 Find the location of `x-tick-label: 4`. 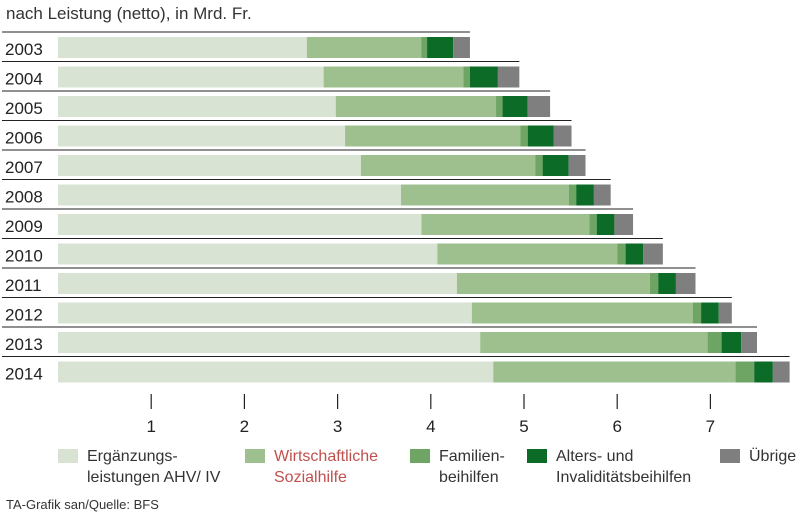

x-tick-label: 4 is located at coordinates (430, 426).